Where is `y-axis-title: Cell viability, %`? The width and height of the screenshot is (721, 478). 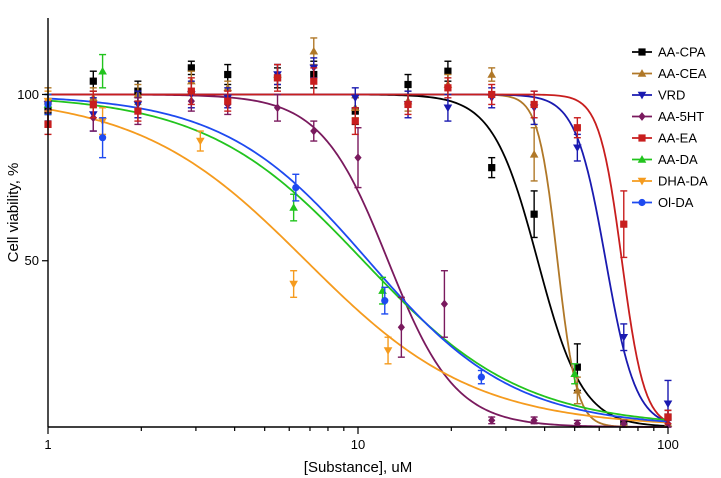
y-axis-title: Cell viability, % is located at coordinates (13, 213).